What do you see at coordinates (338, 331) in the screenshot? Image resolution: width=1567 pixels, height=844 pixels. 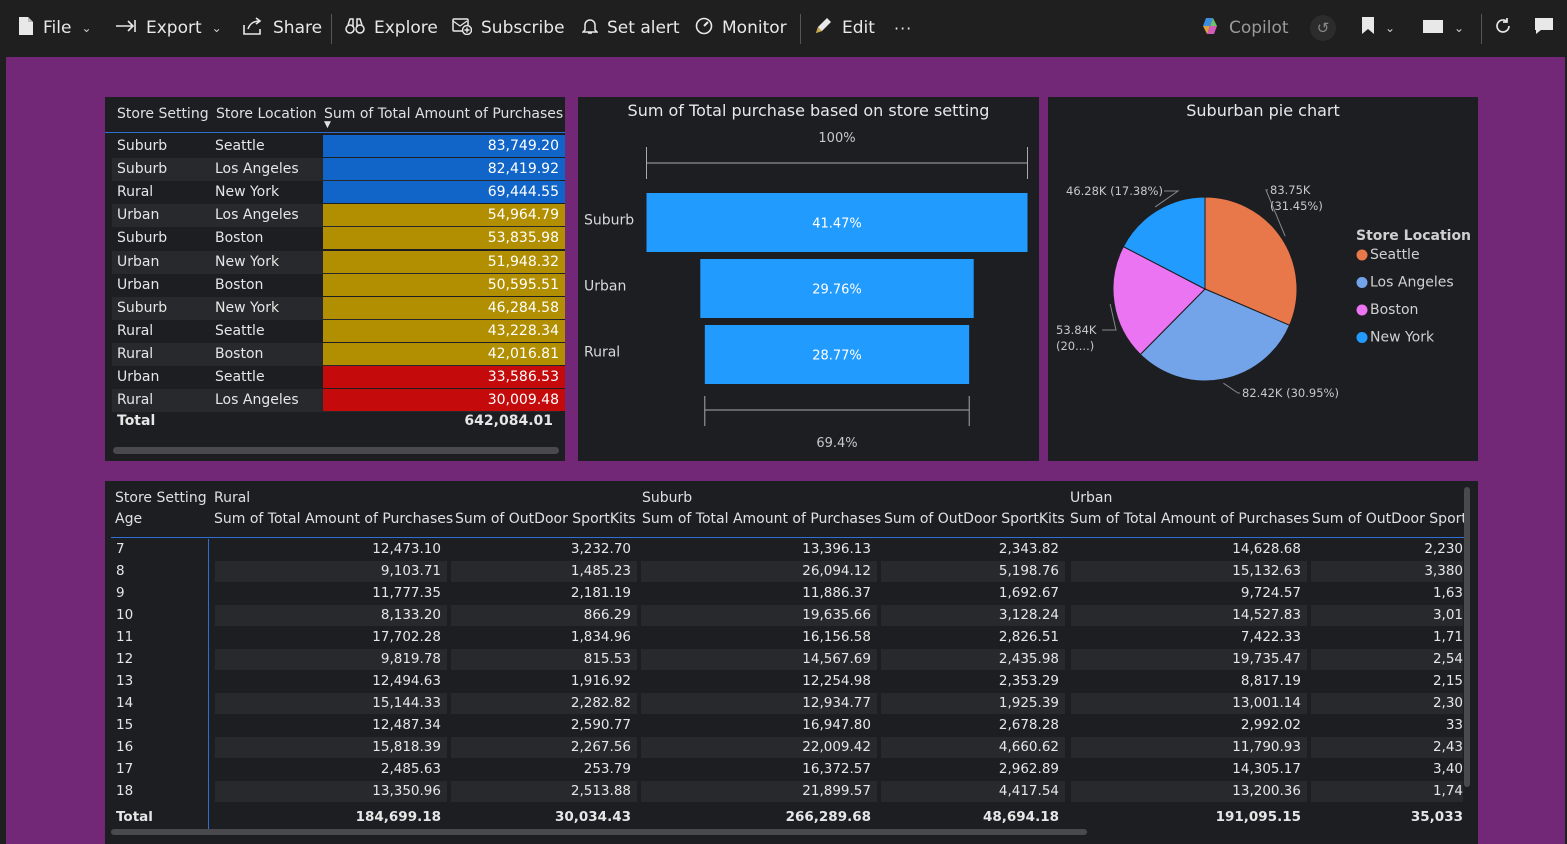 I see `table-row: Rural Seattle 43,228.34` at bounding box center [338, 331].